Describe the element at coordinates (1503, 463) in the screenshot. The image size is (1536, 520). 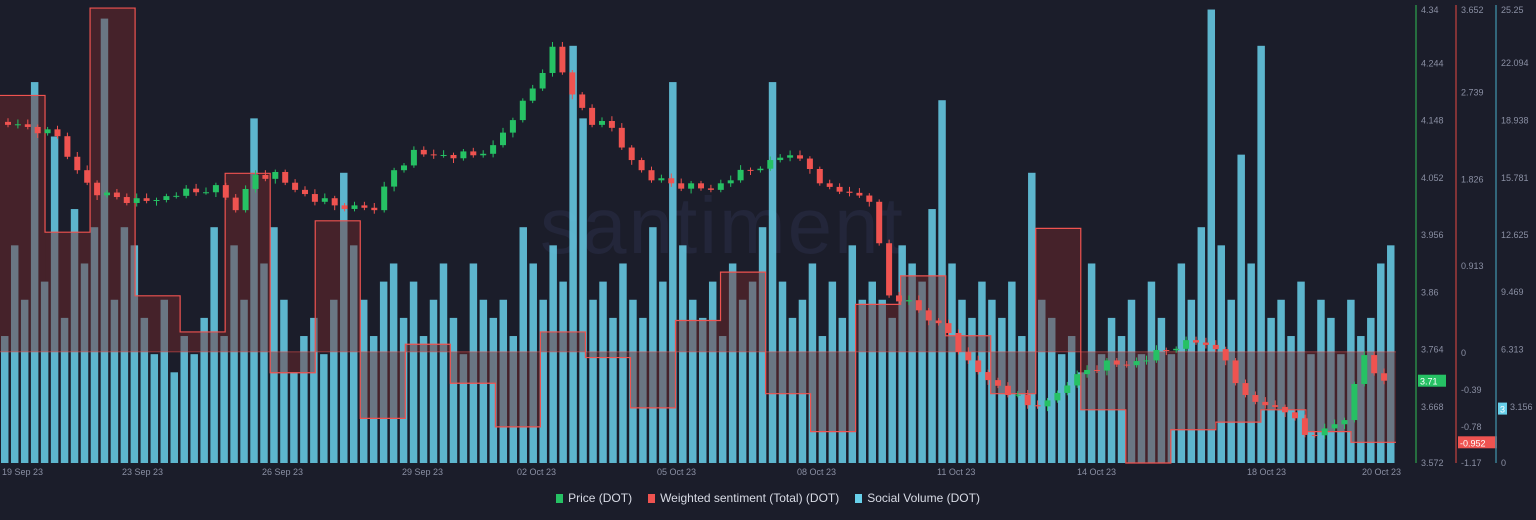
I see `social-tick-label: 0` at that location.